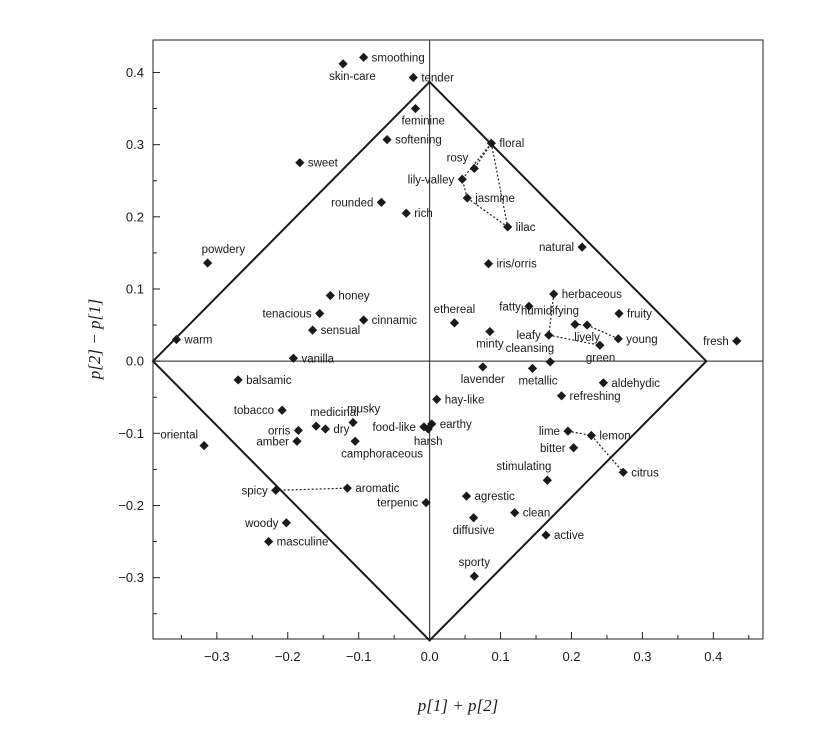  Describe the element at coordinates (571, 656) in the screenshot. I see `x-tick-label: 0.2` at that location.